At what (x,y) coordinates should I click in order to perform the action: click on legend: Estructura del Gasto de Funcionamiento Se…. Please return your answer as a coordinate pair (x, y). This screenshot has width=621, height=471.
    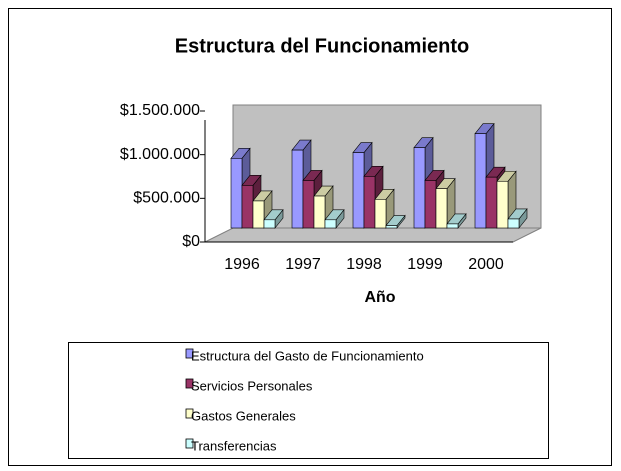
    Looking at the image, I should click on (304, 400).